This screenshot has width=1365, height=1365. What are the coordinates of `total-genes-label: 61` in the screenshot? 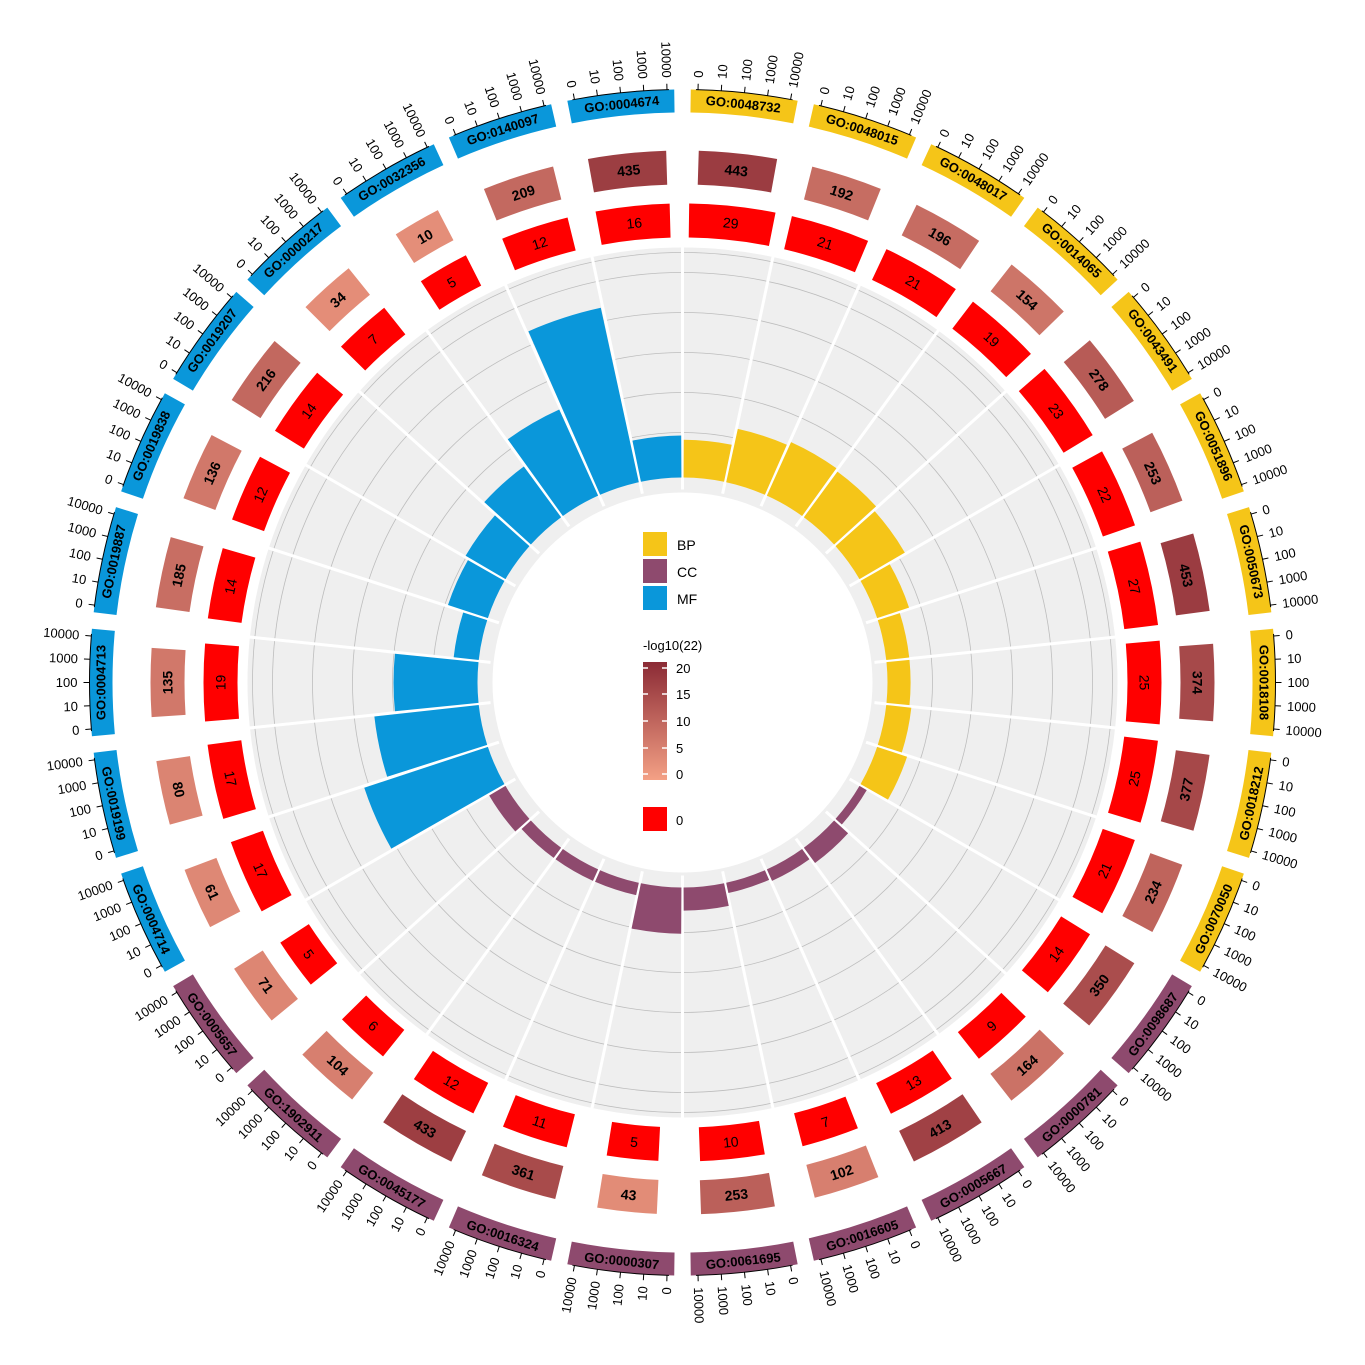 It's located at (212, 892).